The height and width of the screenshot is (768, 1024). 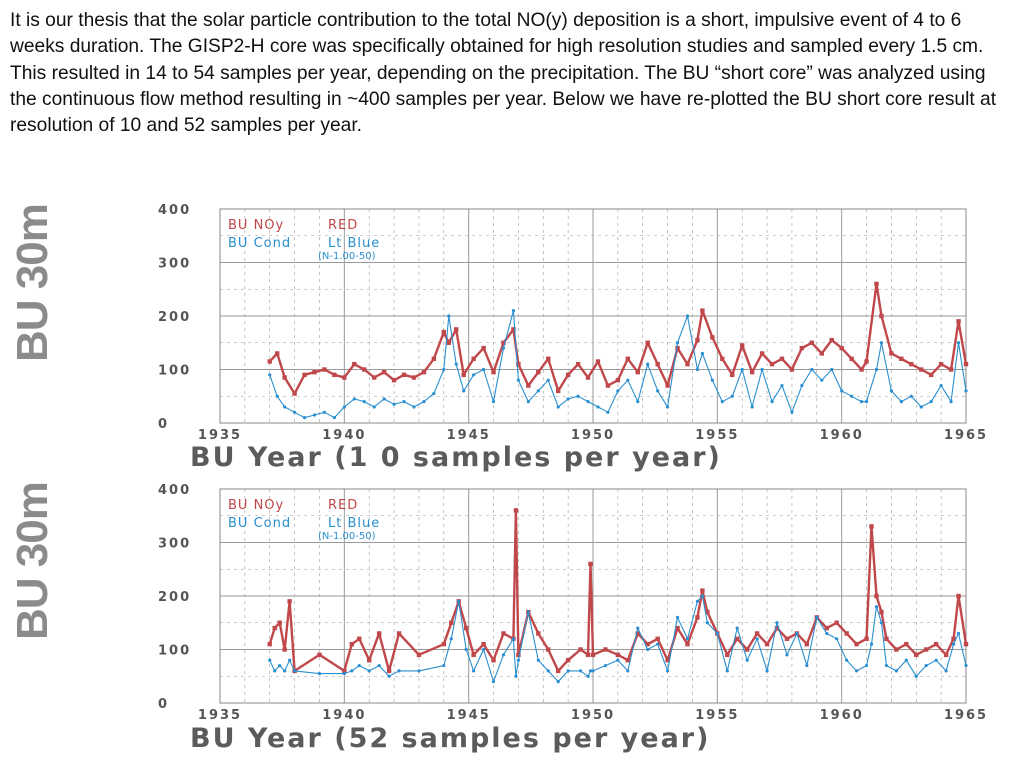 I want to click on chart2-xlabel: BU Year (52 samples per year), so click(x=450, y=738).